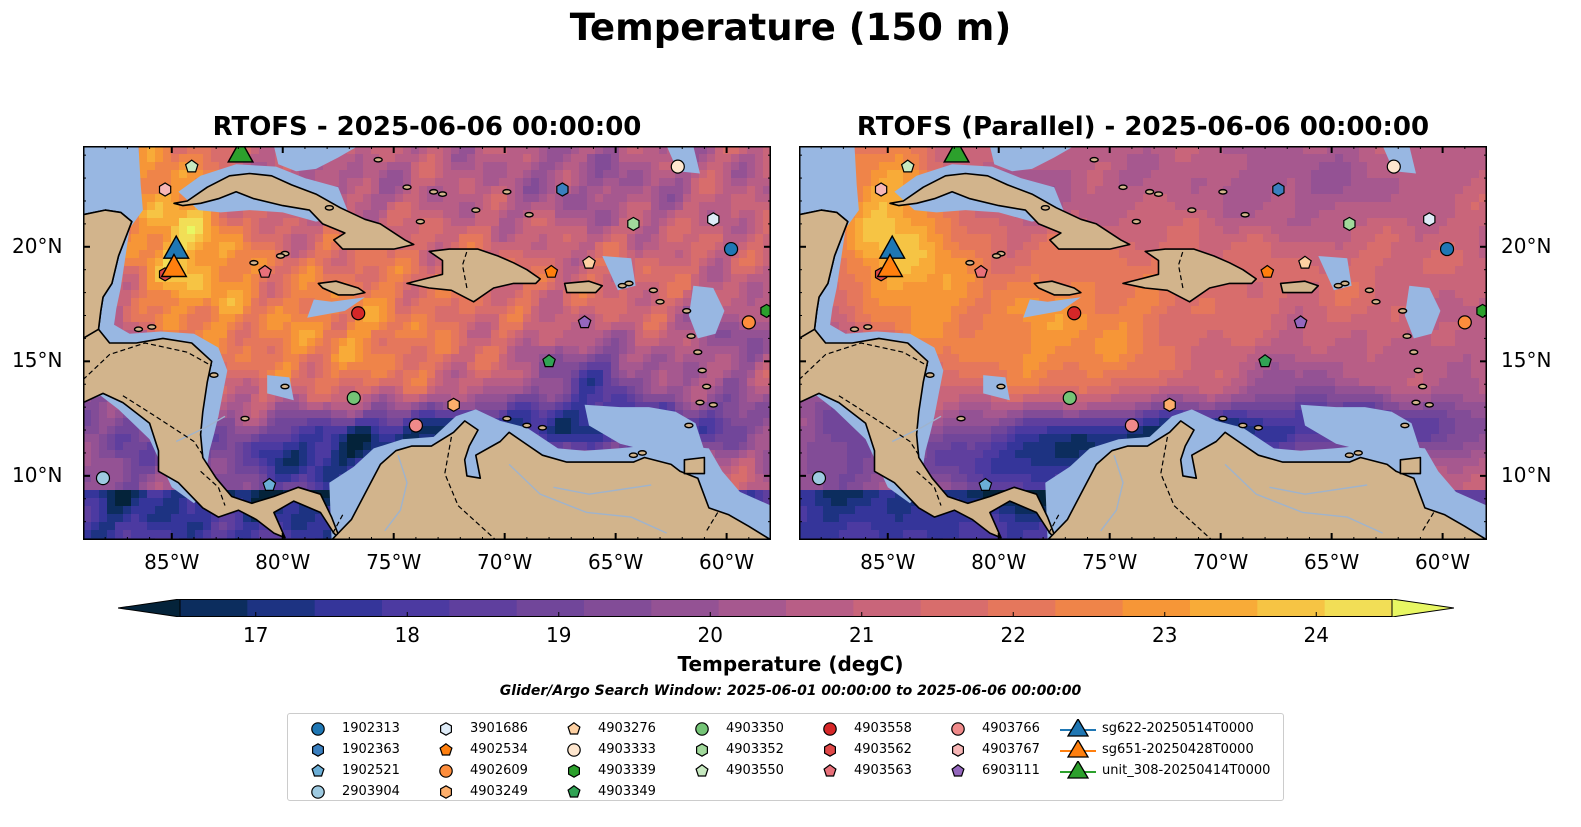 Image resolution: width=1581 pixels, height=827 pixels. I want to click on legend-item: 4903563, so click(872, 771).